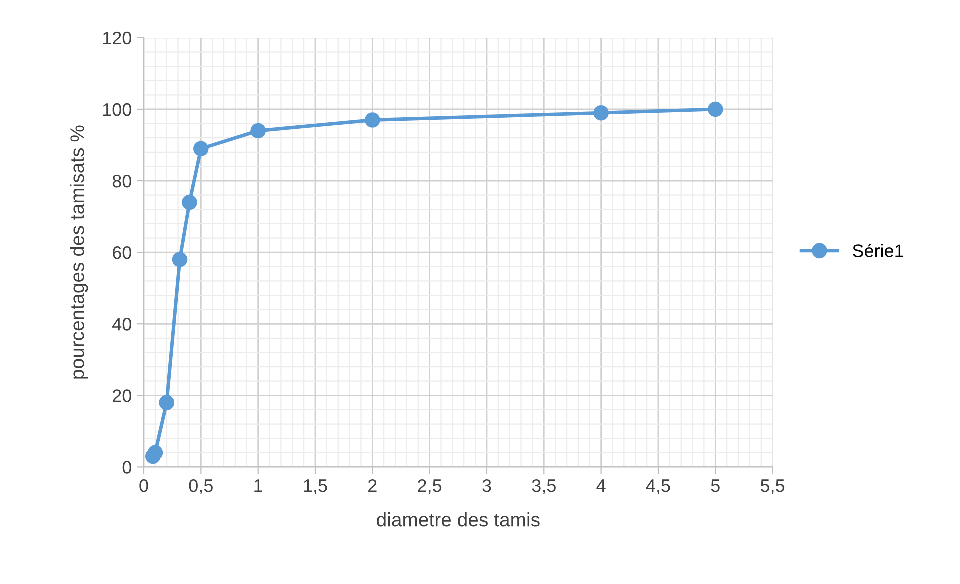  I want to click on y-tick-label: 40, so click(122, 324).